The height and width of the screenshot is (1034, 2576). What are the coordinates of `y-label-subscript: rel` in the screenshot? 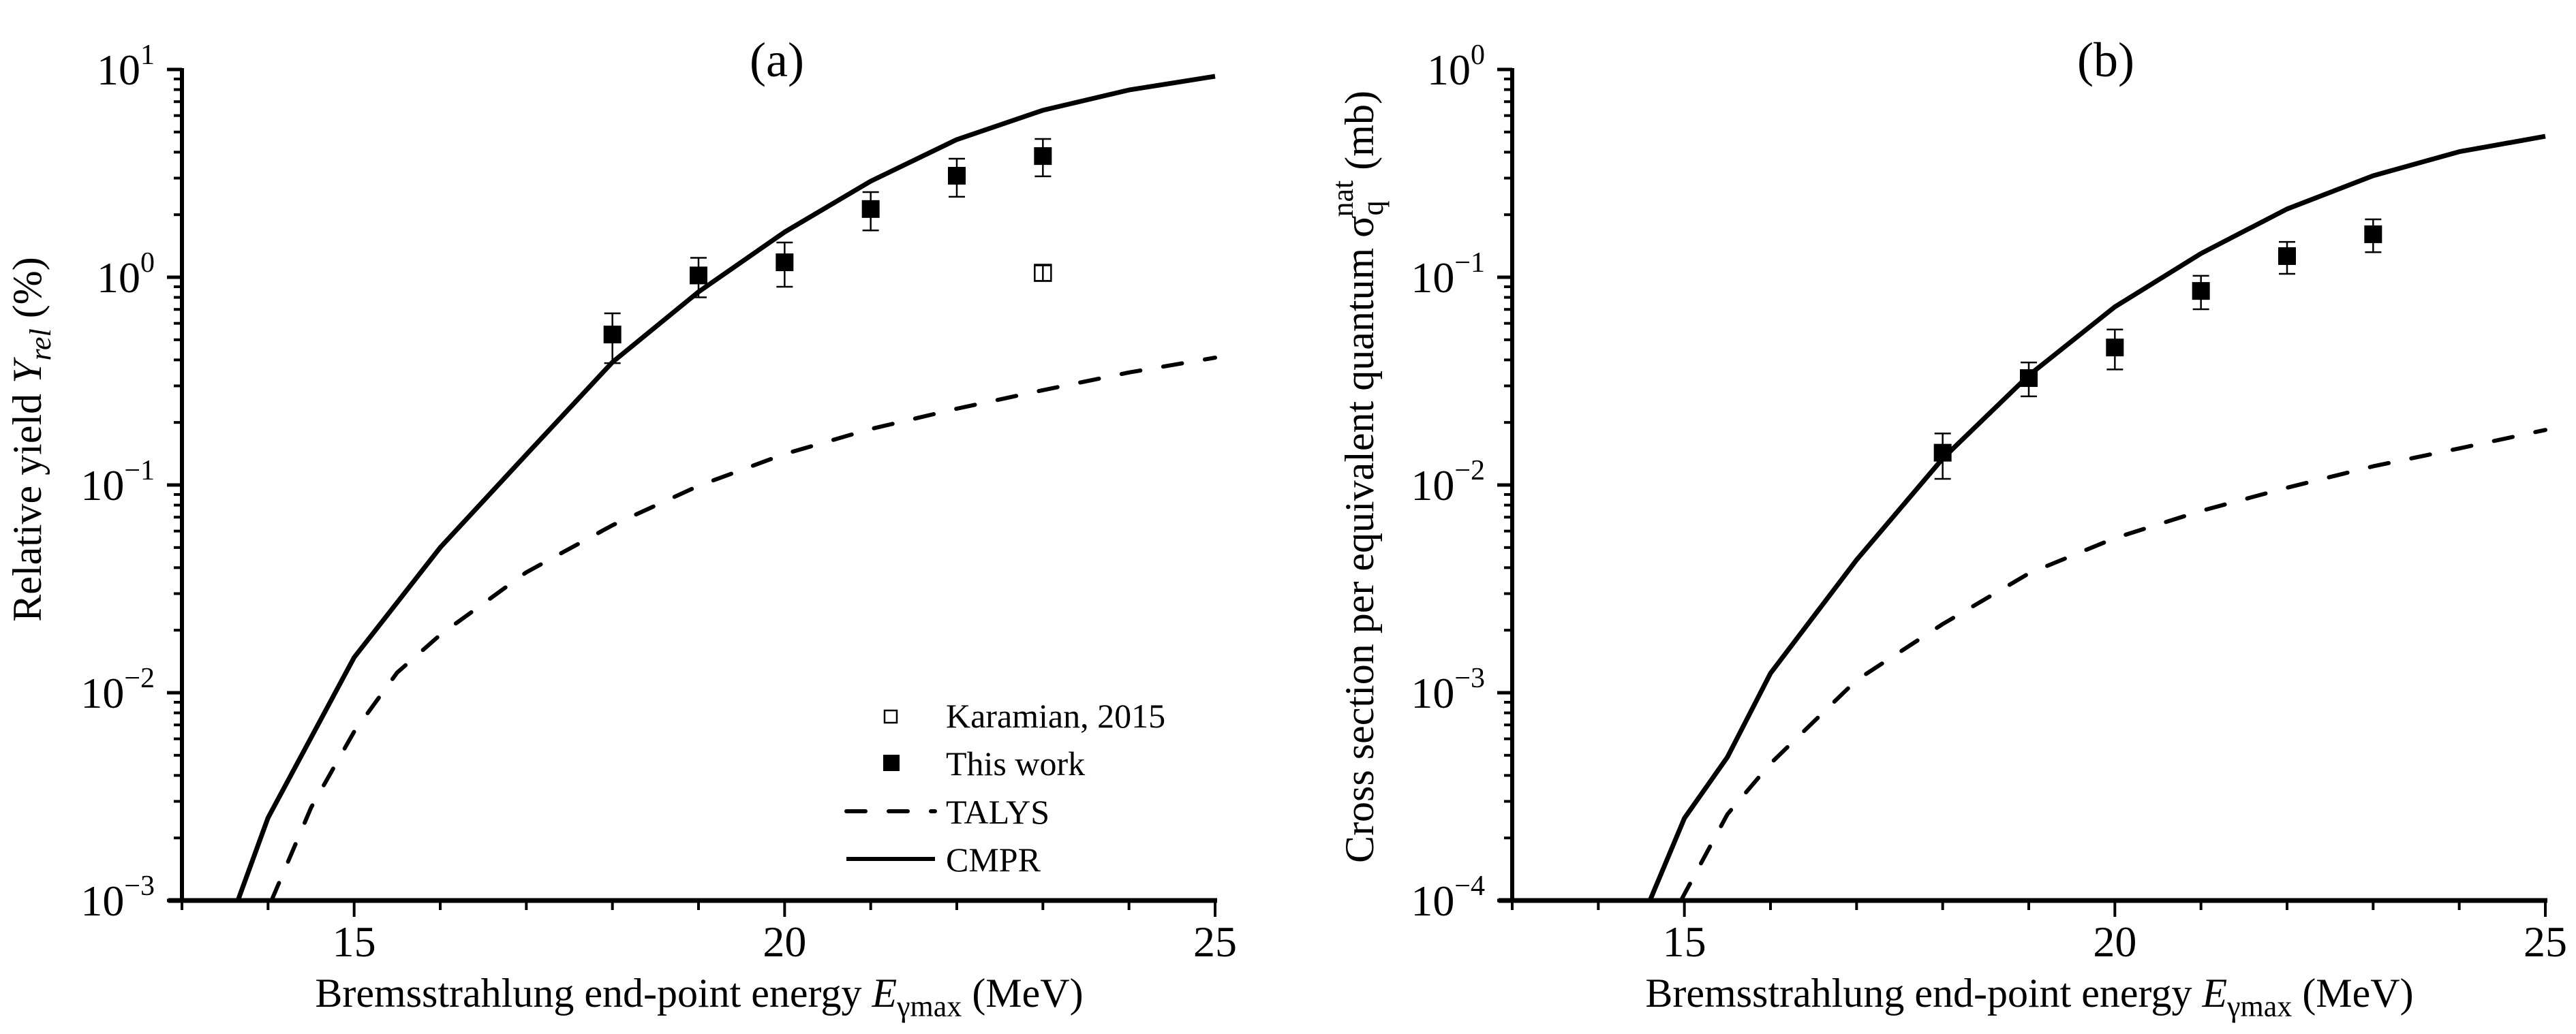 It's located at (40, 344).